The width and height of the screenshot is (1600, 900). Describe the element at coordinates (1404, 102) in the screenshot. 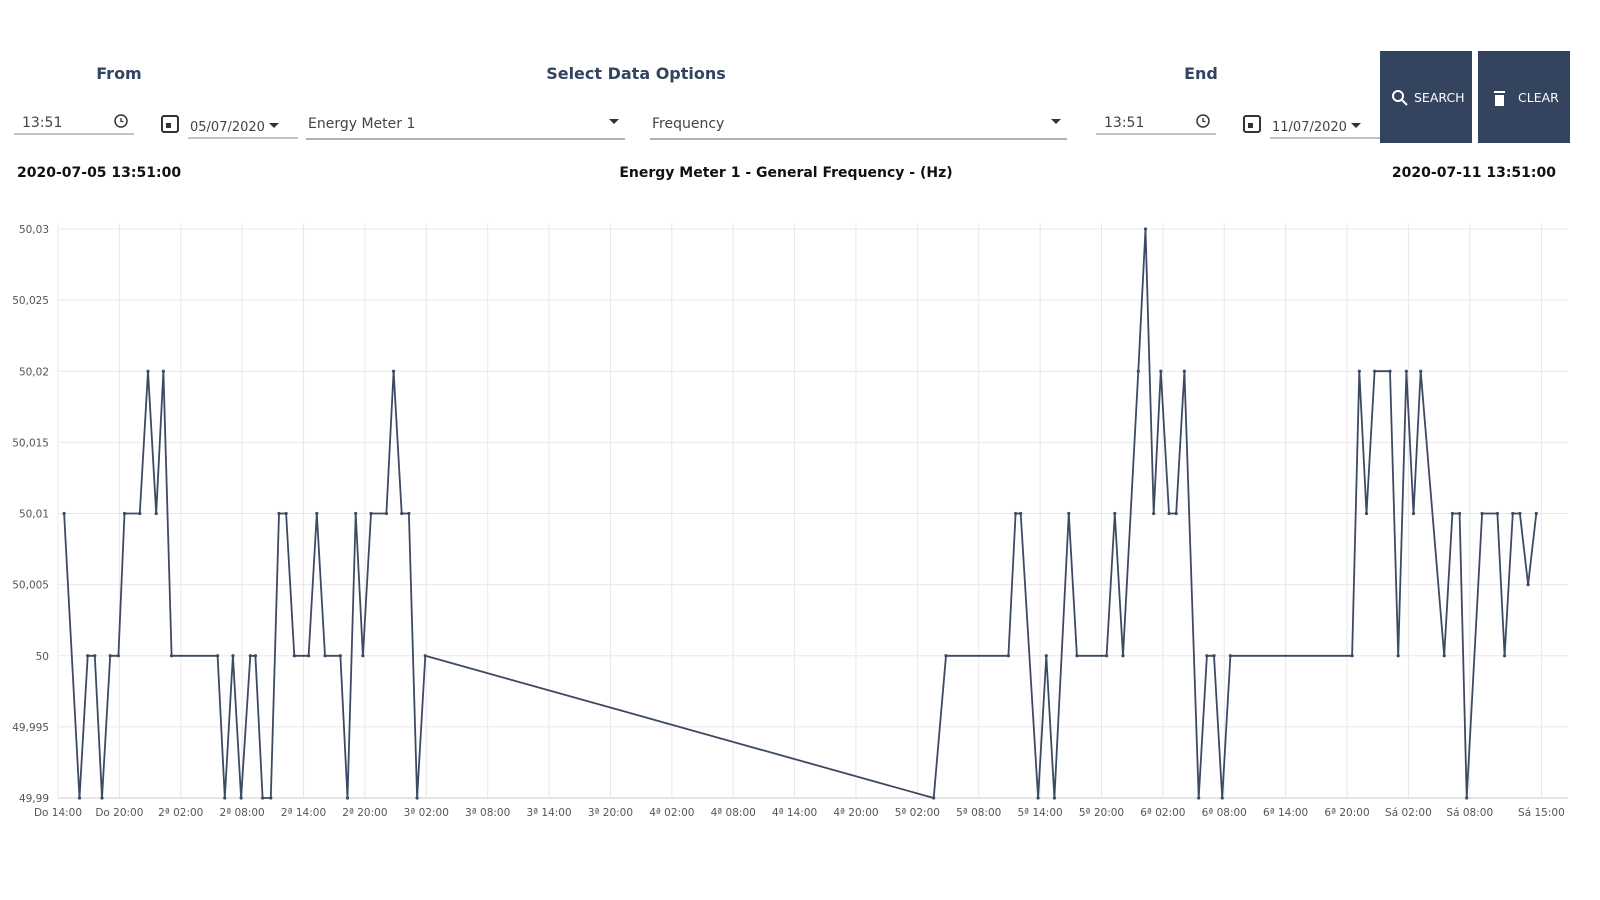

I see `search-icon-handle` at that location.